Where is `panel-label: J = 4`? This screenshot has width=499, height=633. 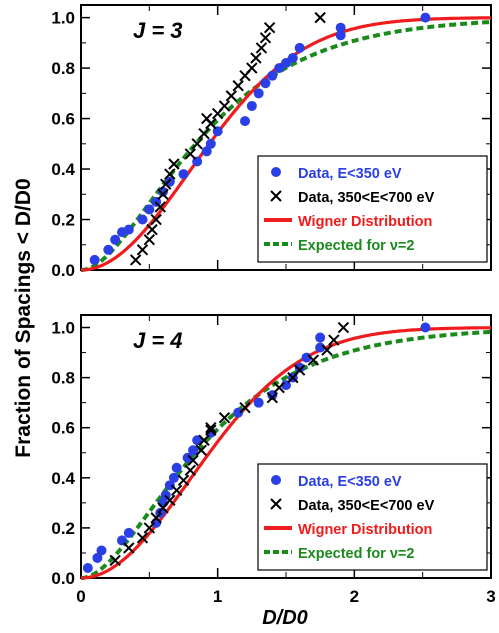 panel-label: J = 4 is located at coordinates (158, 340).